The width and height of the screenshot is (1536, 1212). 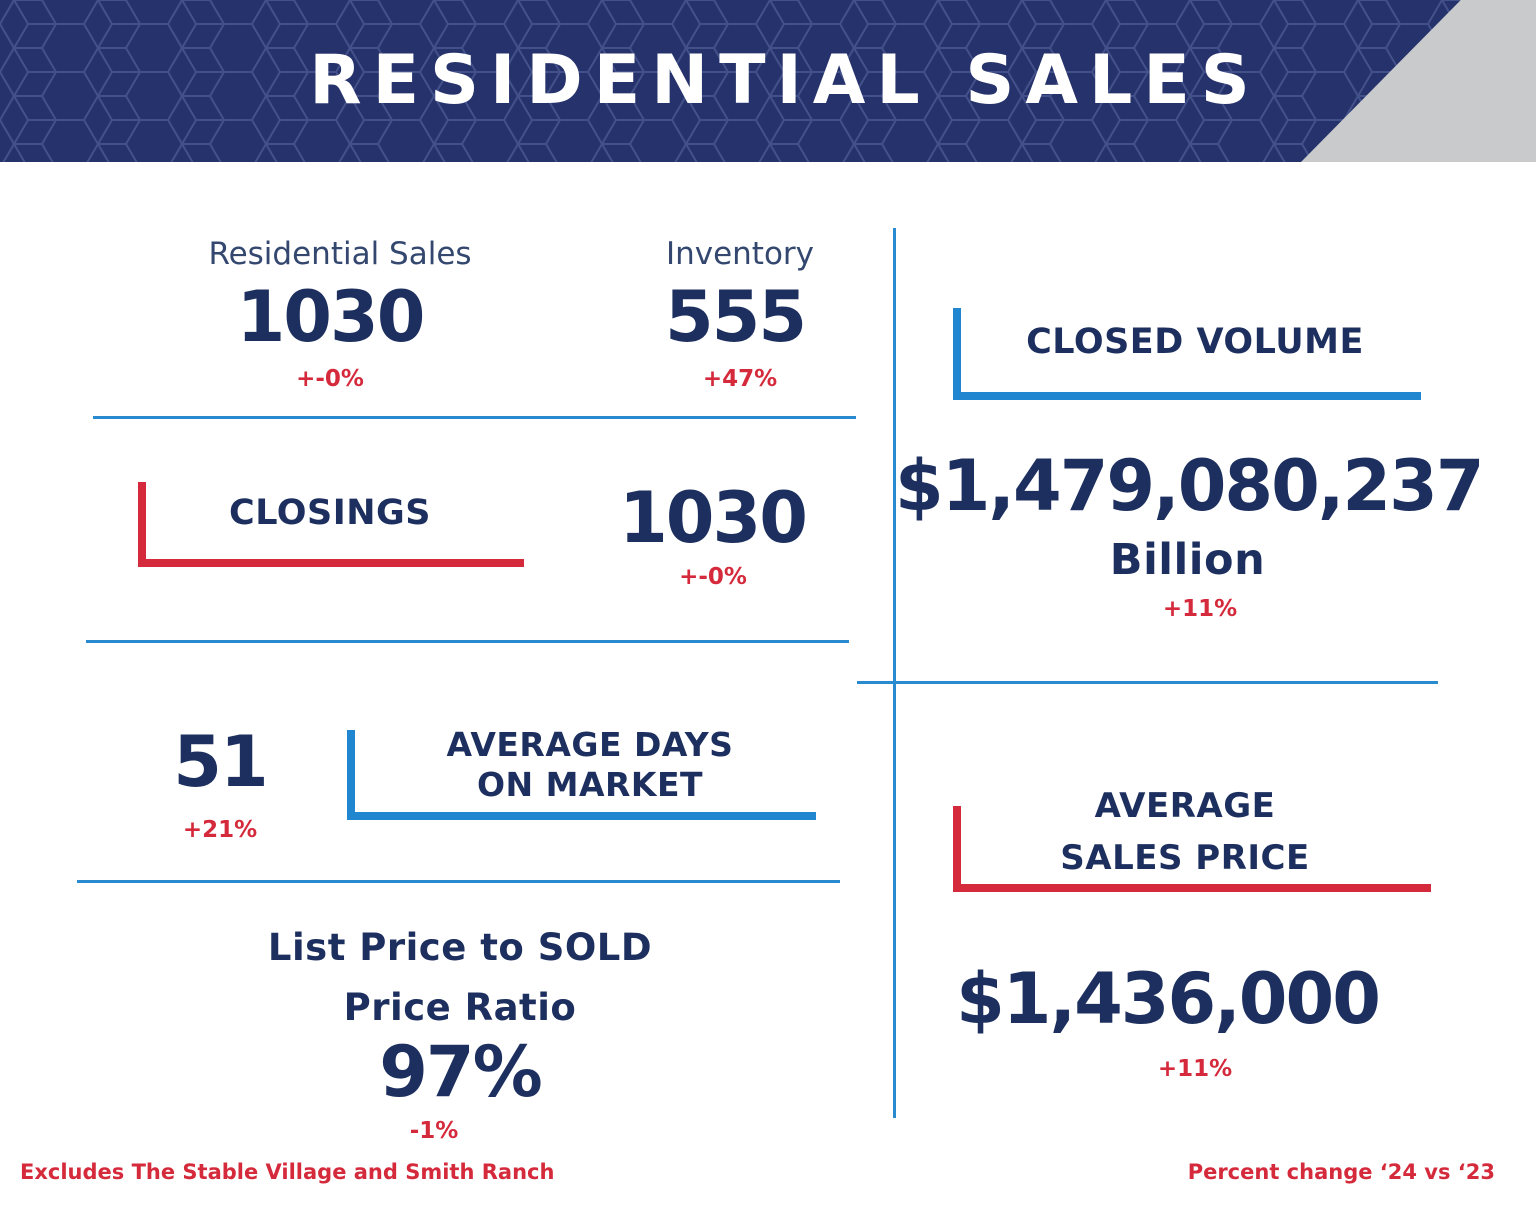 What do you see at coordinates (1185, 858) in the screenshot?
I see `avg-price-label-line2: SALES PRICE` at bounding box center [1185, 858].